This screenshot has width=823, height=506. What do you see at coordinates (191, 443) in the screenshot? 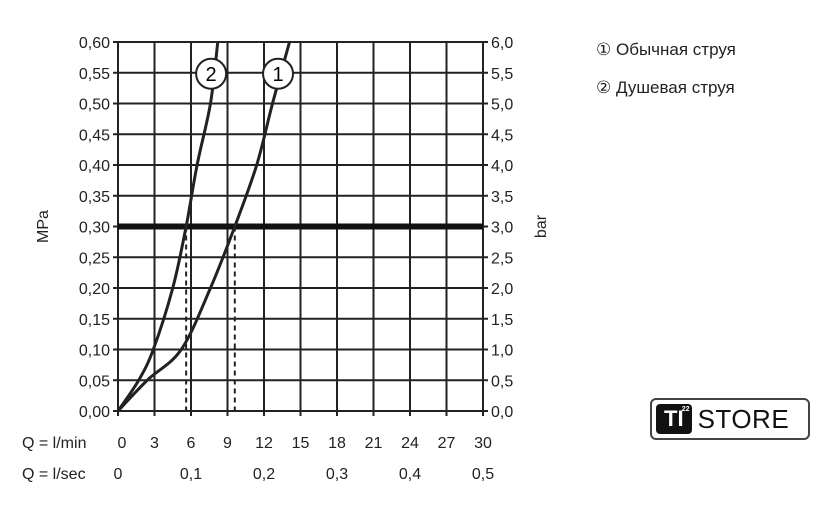
I see `x-tick-label: 6` at bounding box center [191, 443].